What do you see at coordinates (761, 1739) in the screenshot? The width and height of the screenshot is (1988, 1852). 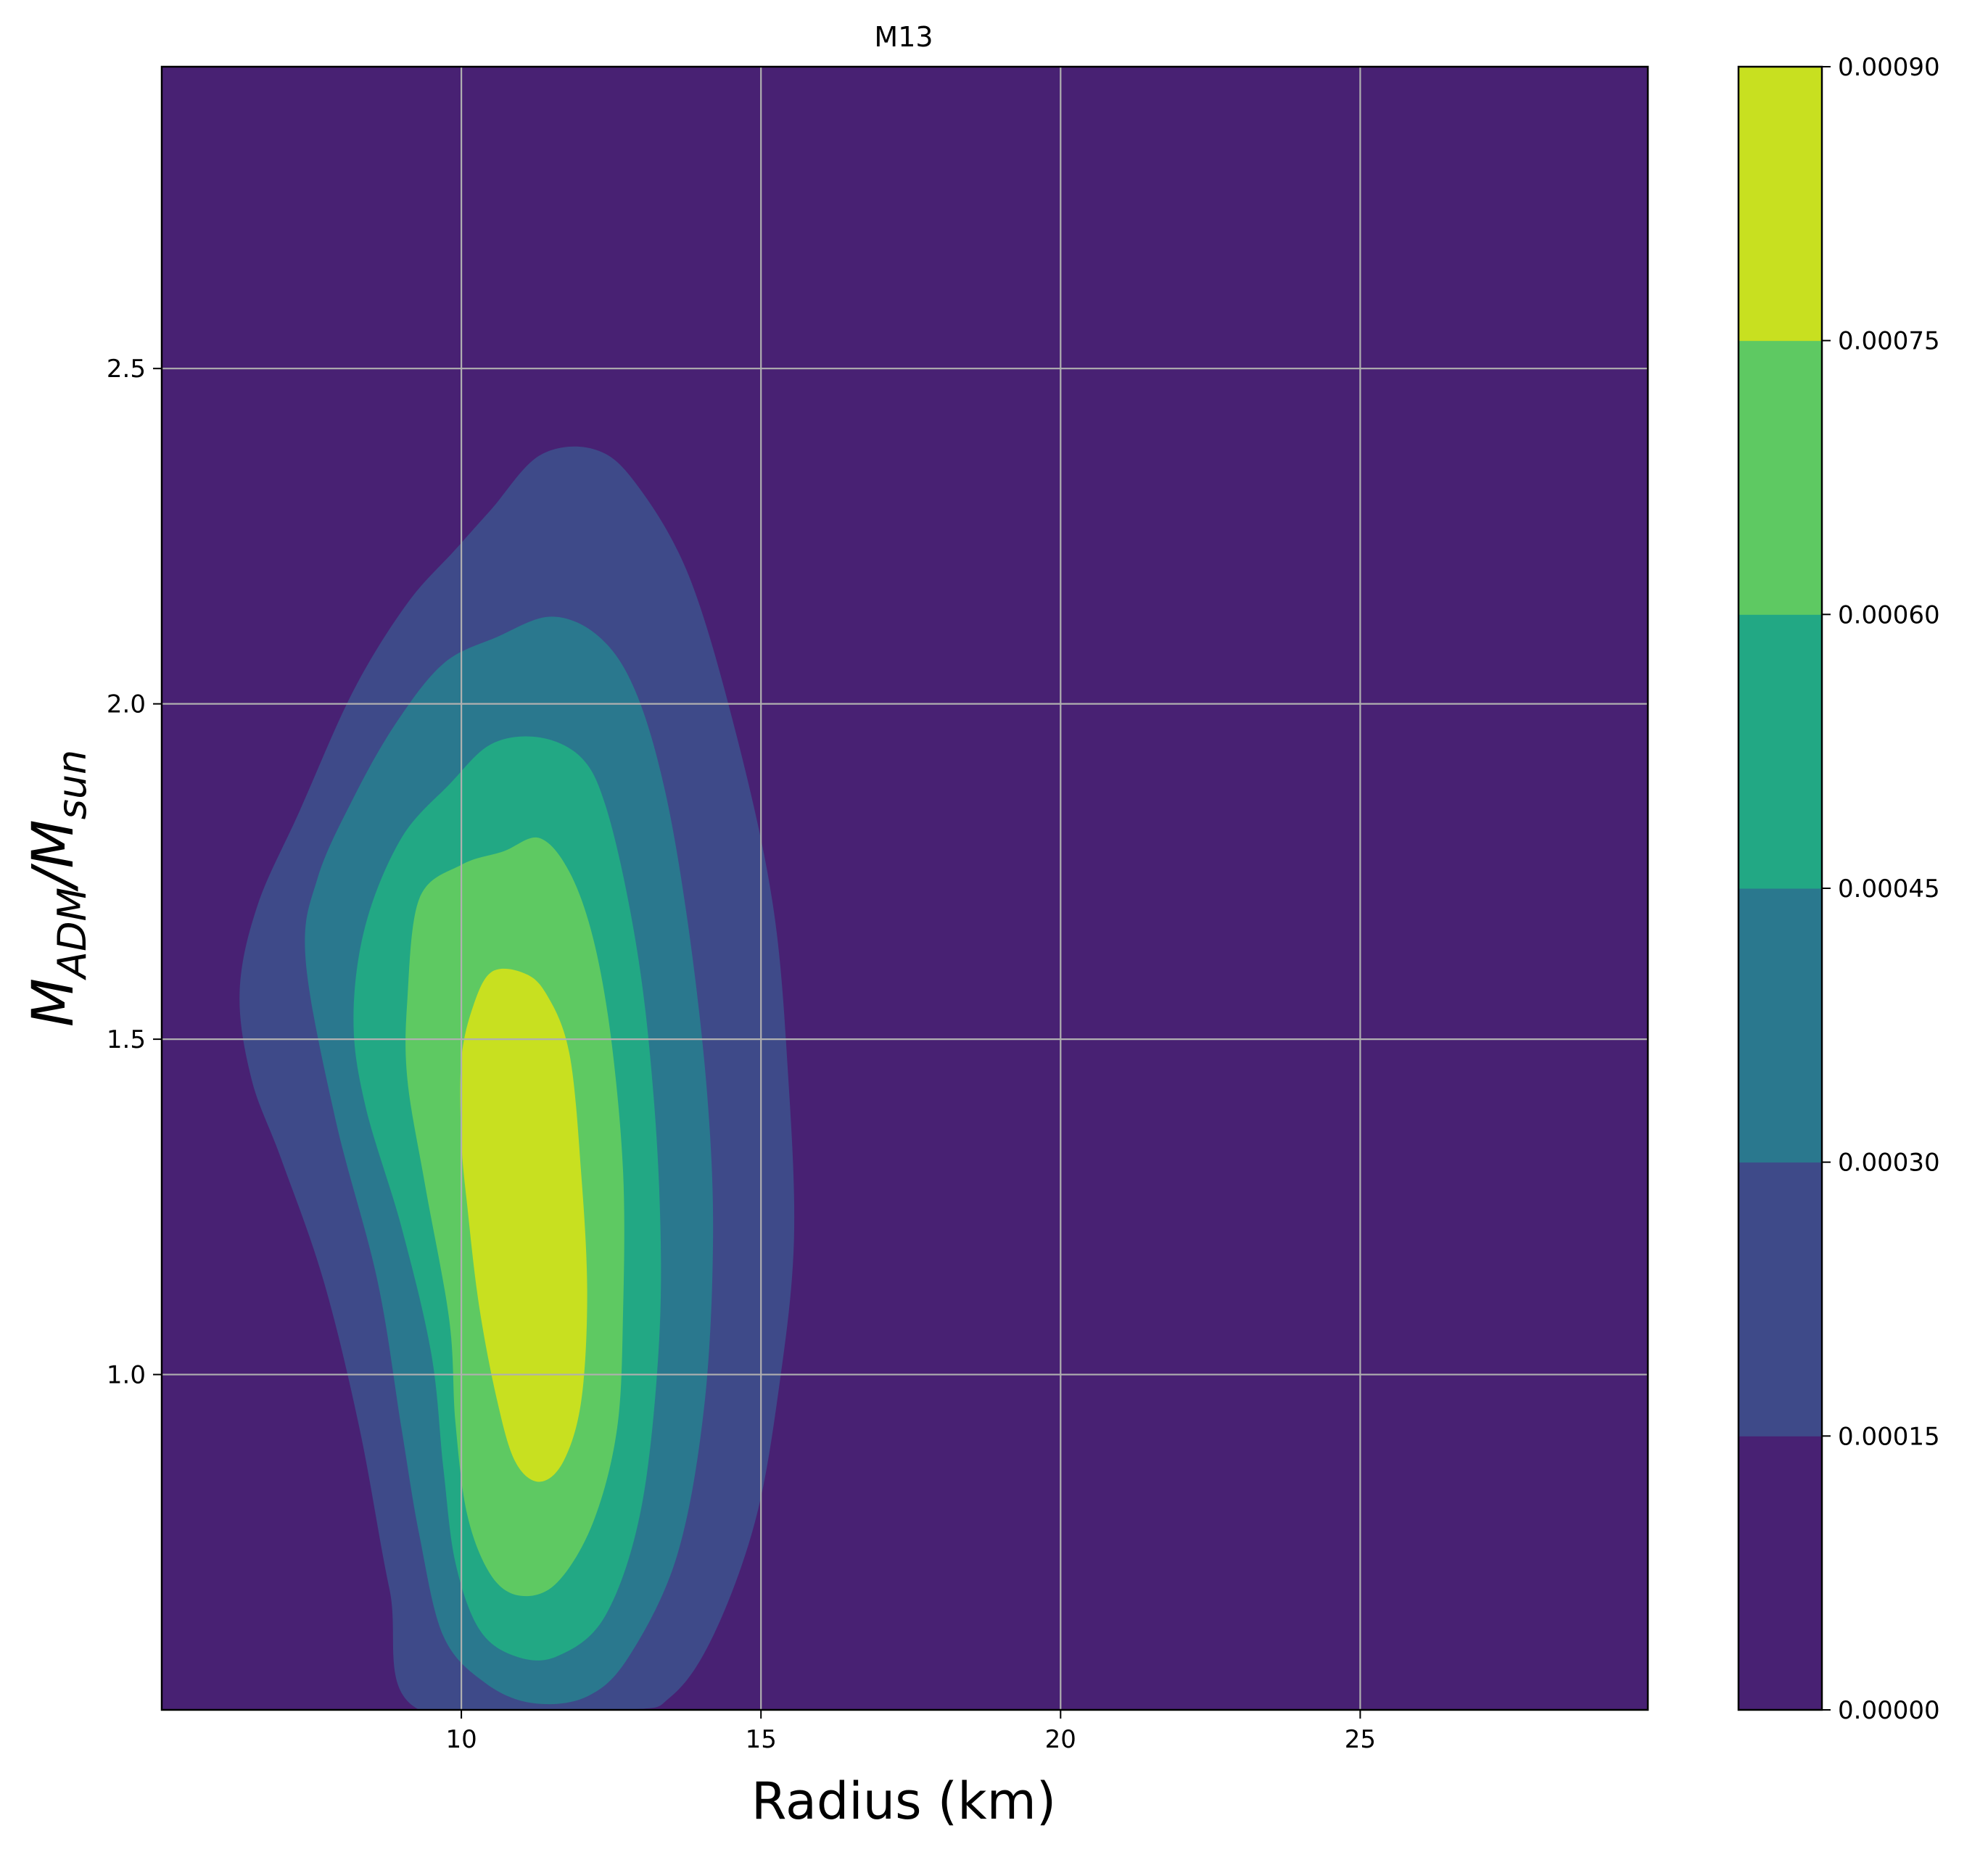 I see `x-tick-label: 15` at bounding box center [761, 1739].